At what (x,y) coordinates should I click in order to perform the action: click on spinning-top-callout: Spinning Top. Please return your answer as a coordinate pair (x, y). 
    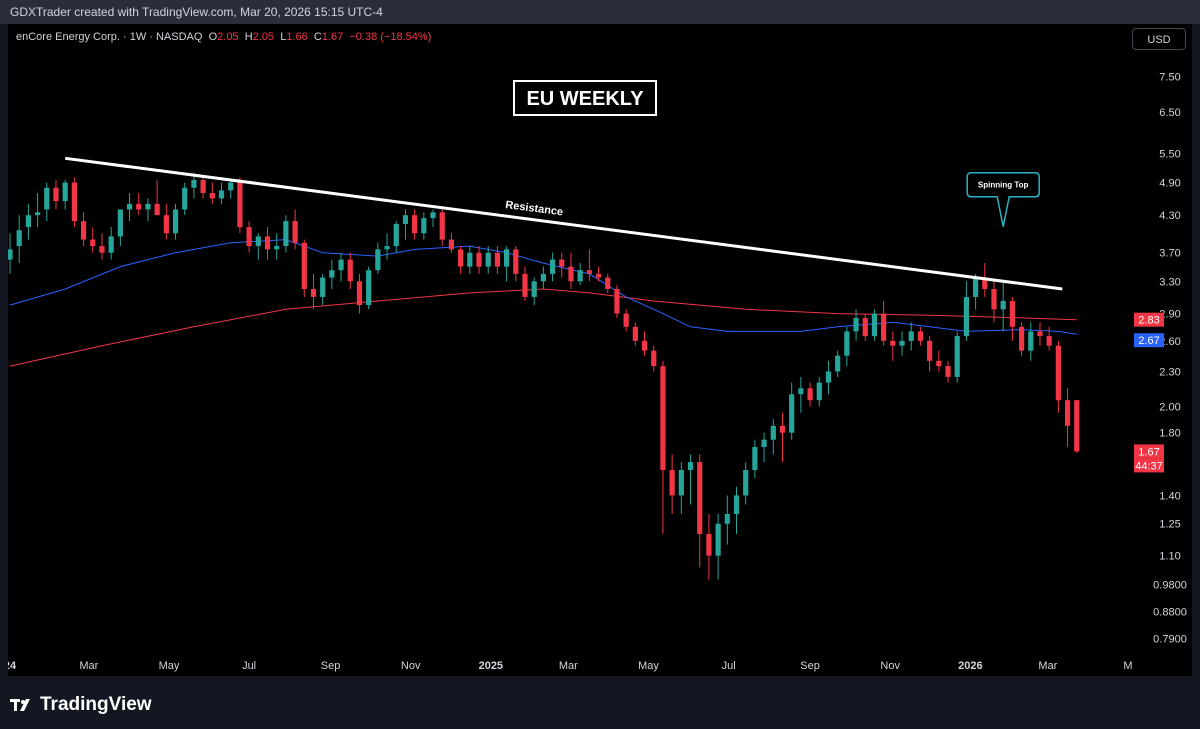
    Looking at the image, I should click on (1003, 199).